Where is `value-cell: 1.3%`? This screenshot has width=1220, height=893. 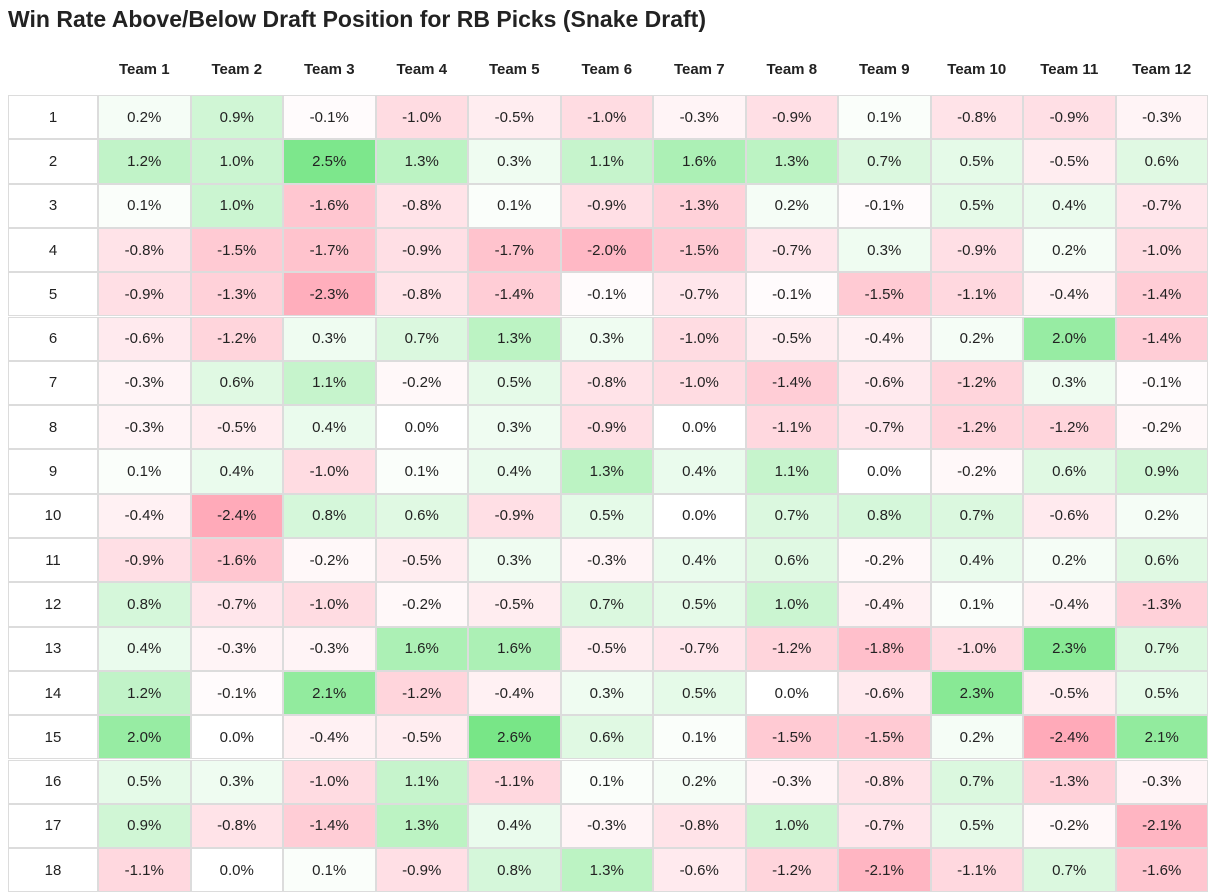
value-cell: 1.3% is located at coordinates (606, 870).